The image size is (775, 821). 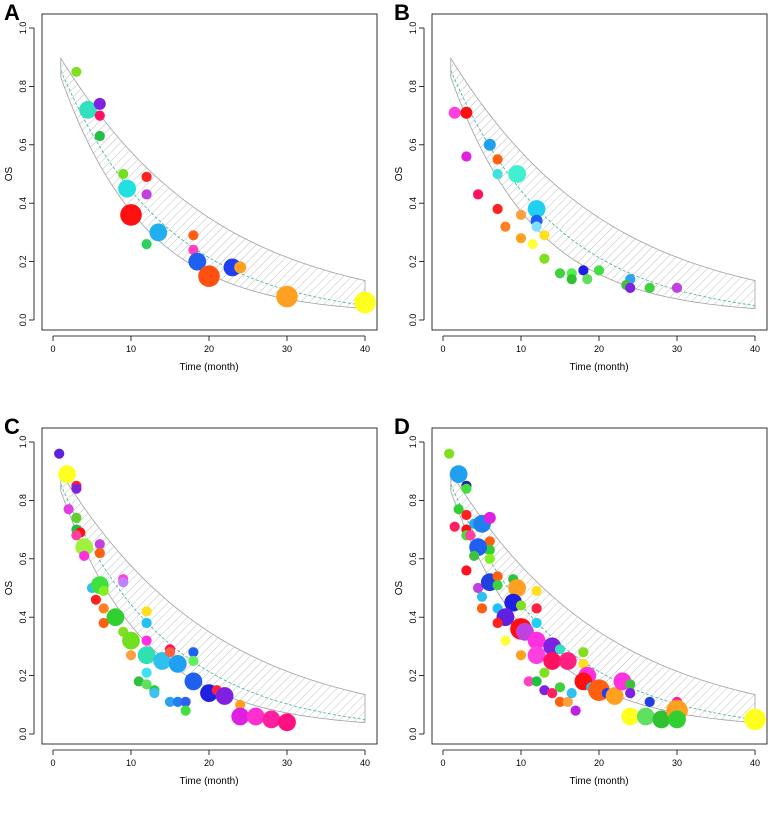 I want to click on x-axis-label: Time (month), so click(x=598, y=781).